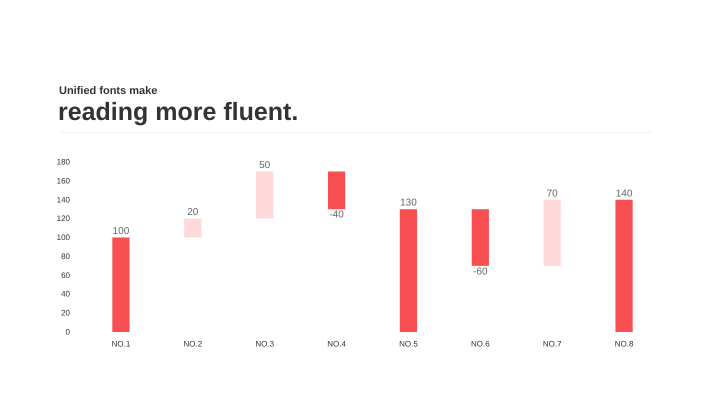  I want to click on data-label: -40, so click(336, 215).